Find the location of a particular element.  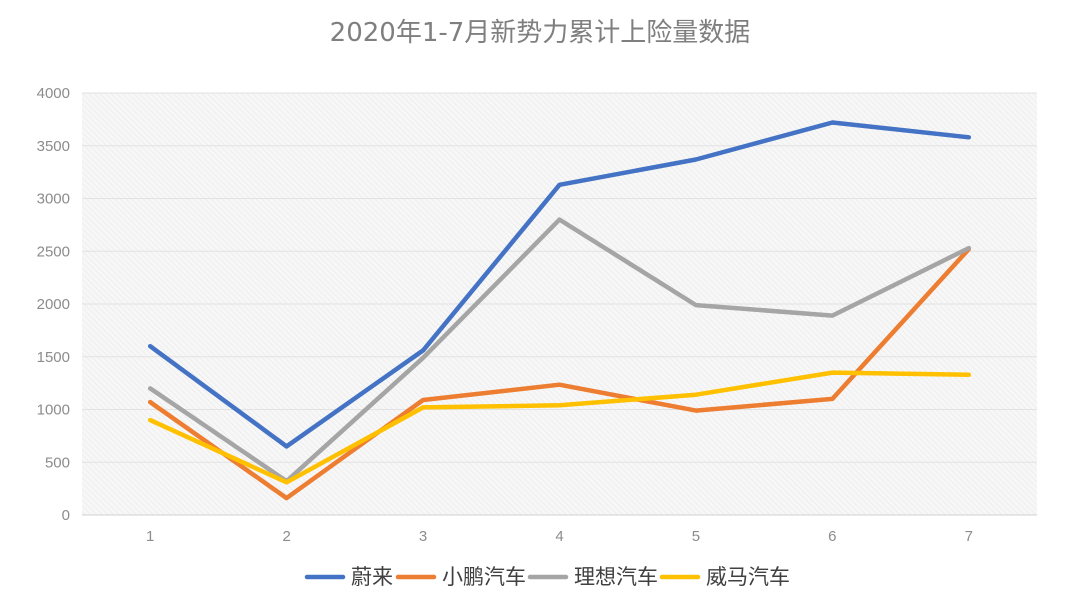

y-tick-label: 2000 is located at coordinates (53, 304).